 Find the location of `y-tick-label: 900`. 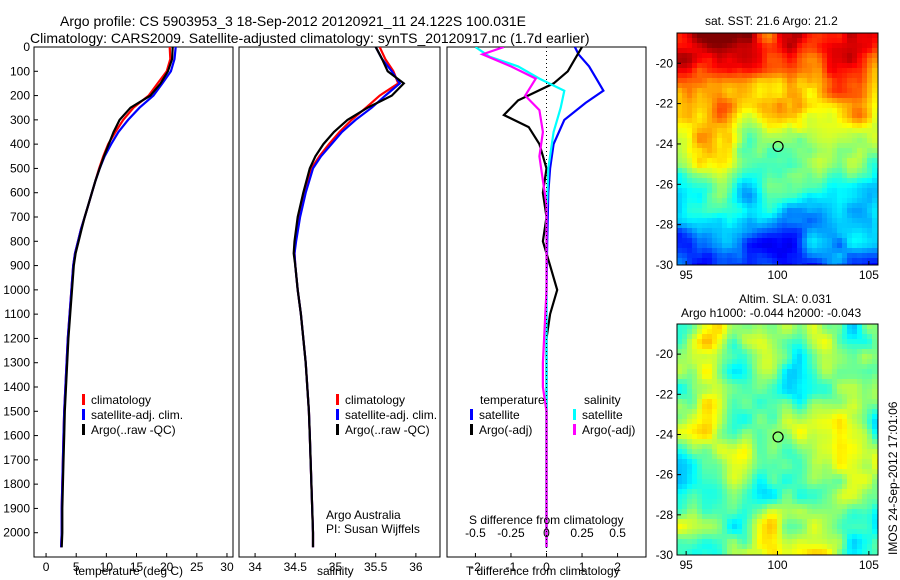

y-tick-label: 900 is located at coordinates (20, 266).